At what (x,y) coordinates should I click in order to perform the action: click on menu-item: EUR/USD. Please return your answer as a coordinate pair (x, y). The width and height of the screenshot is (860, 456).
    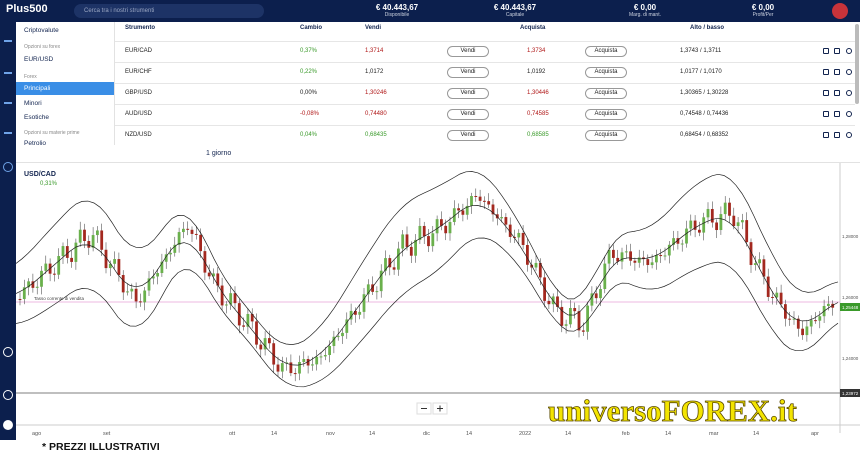
    Looking at the image, I should click on (39, 59).